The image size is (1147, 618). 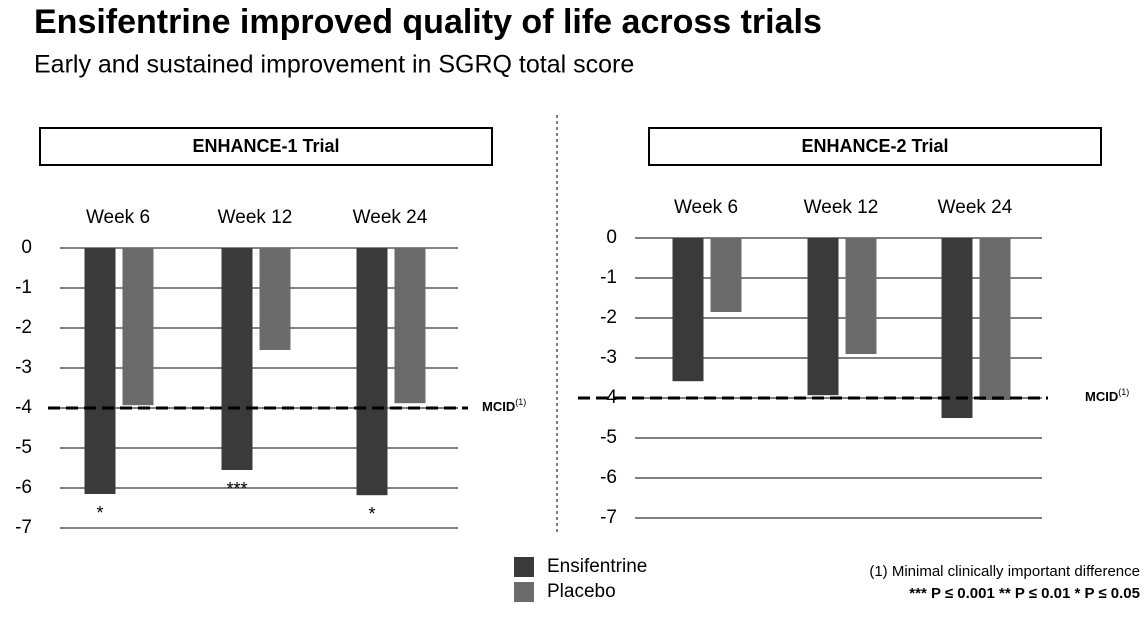 What do you see at coordinates (597, 566) in the screenshot?
I see `legend-label: Ensifentrine` at bounding box center [597, 566].